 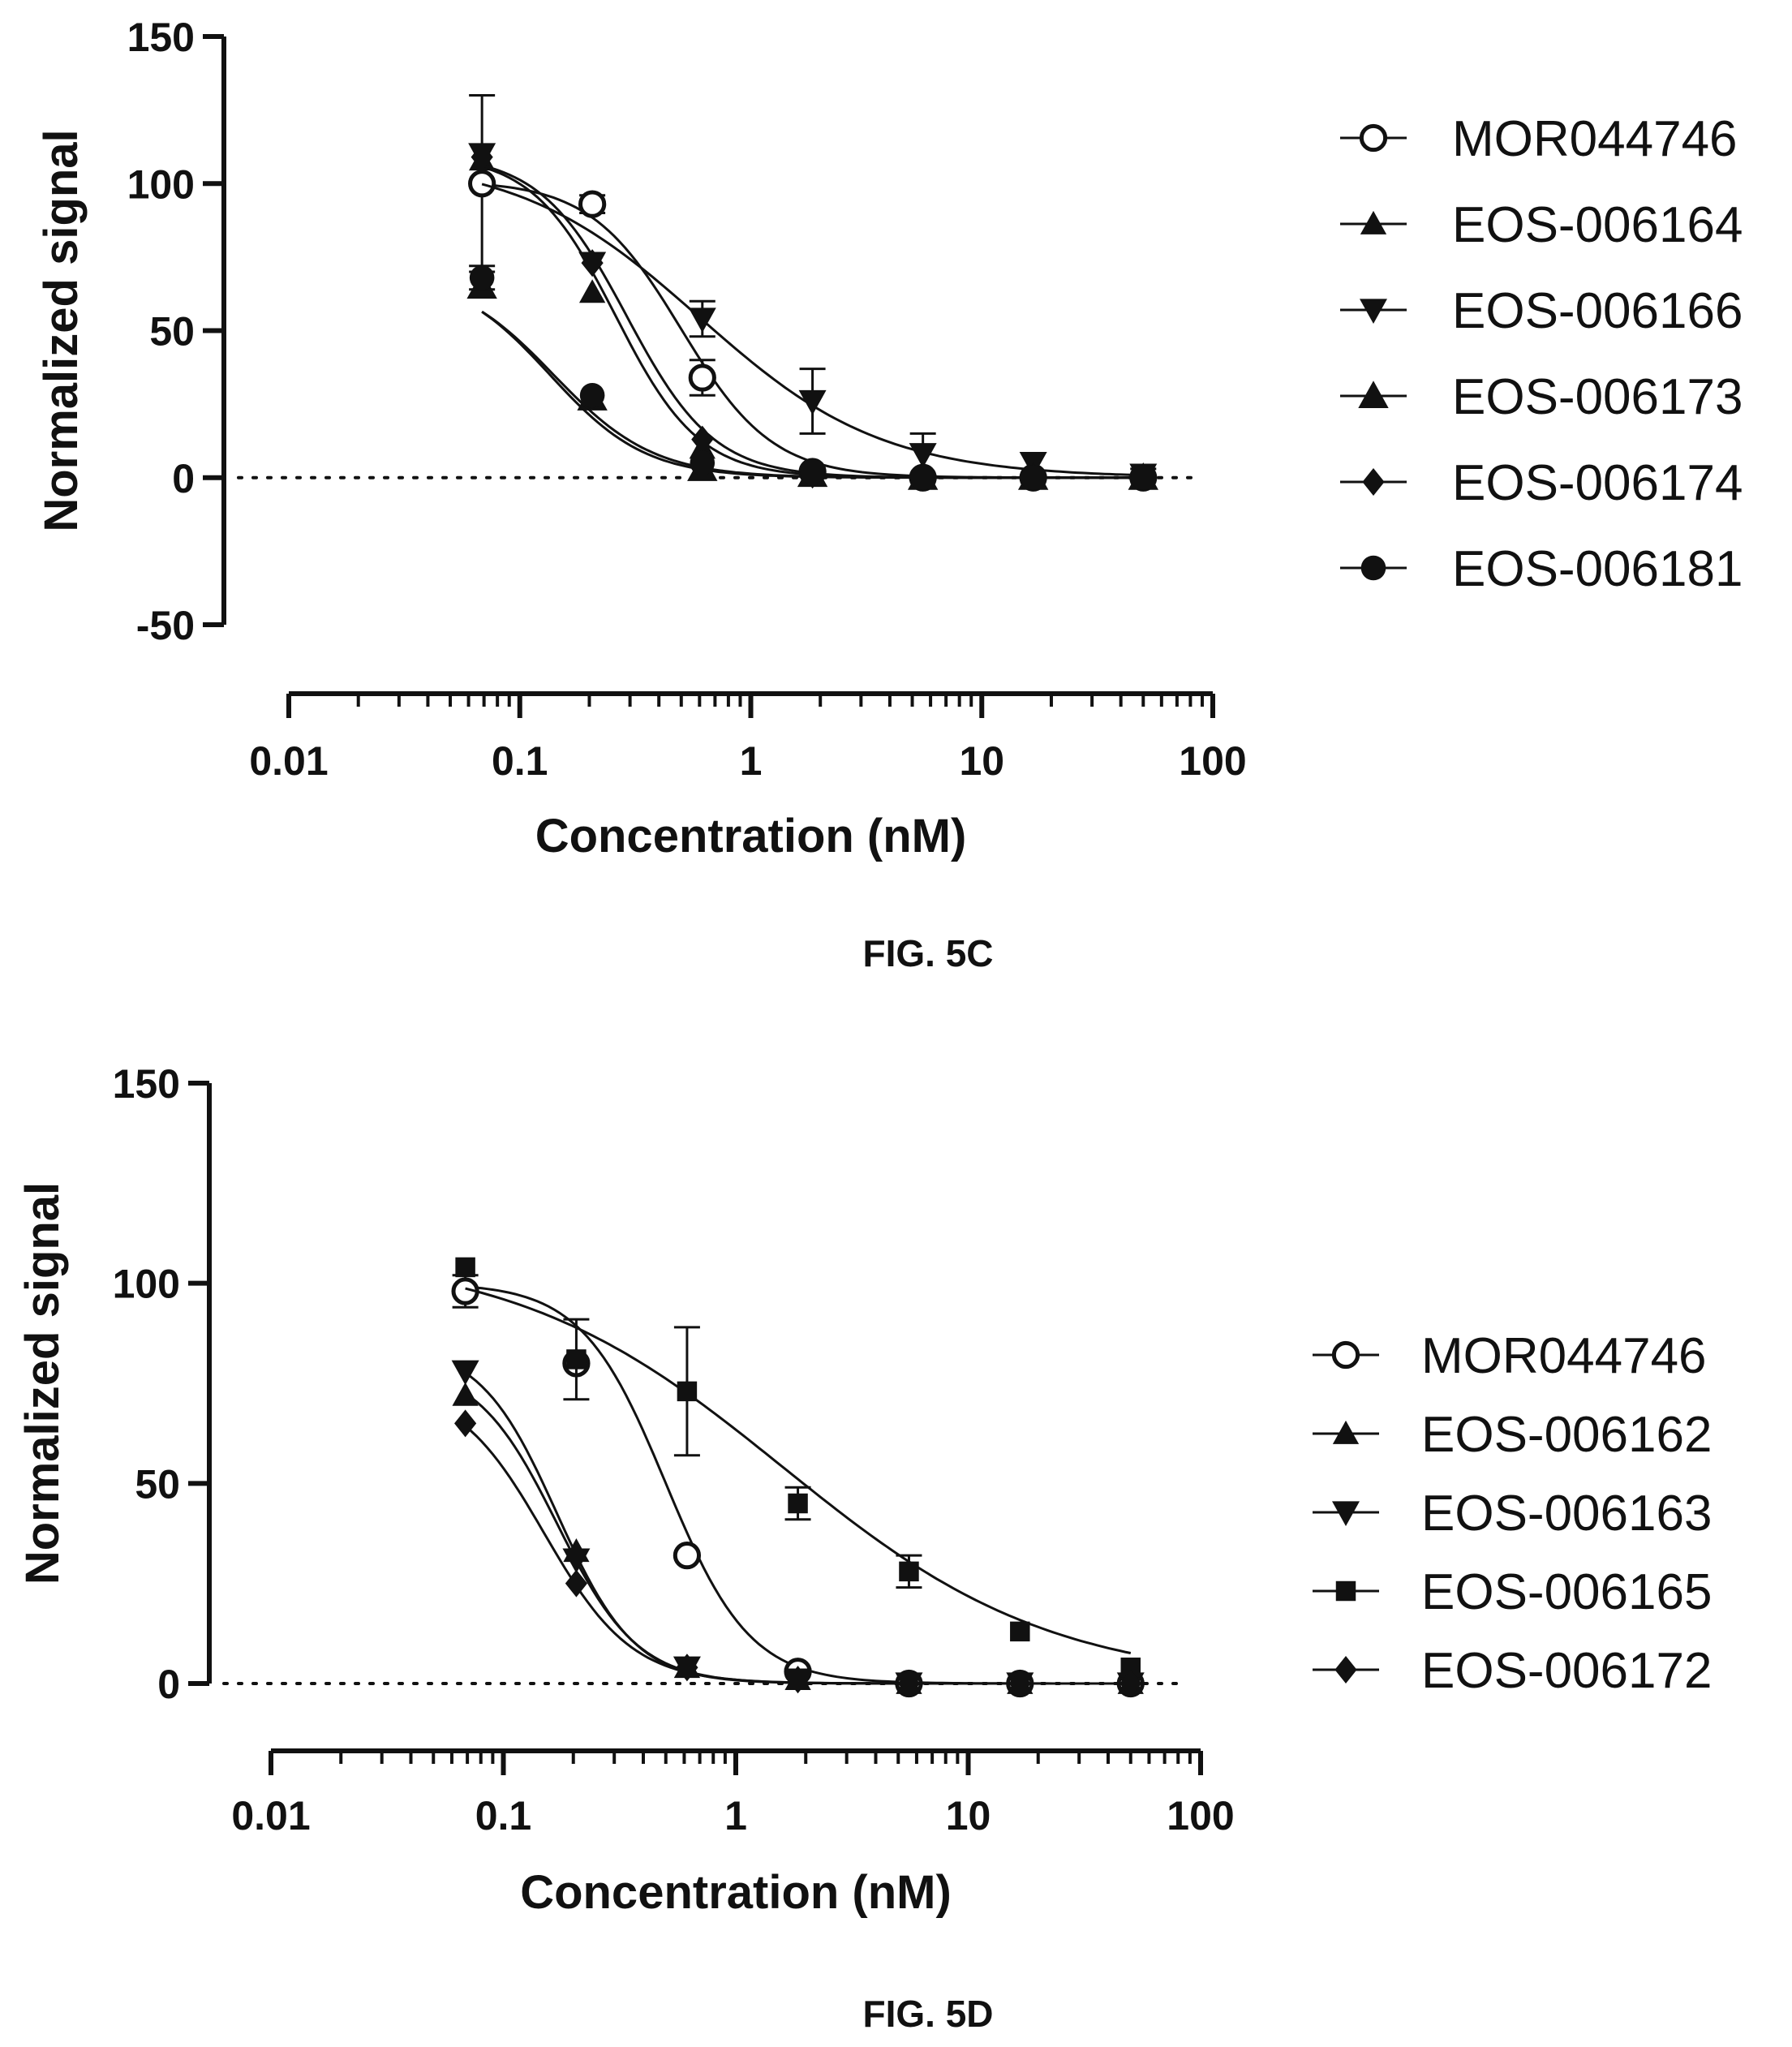 I want to click on fig5c-y-tick-label: -50, so click(x=165, y=625).